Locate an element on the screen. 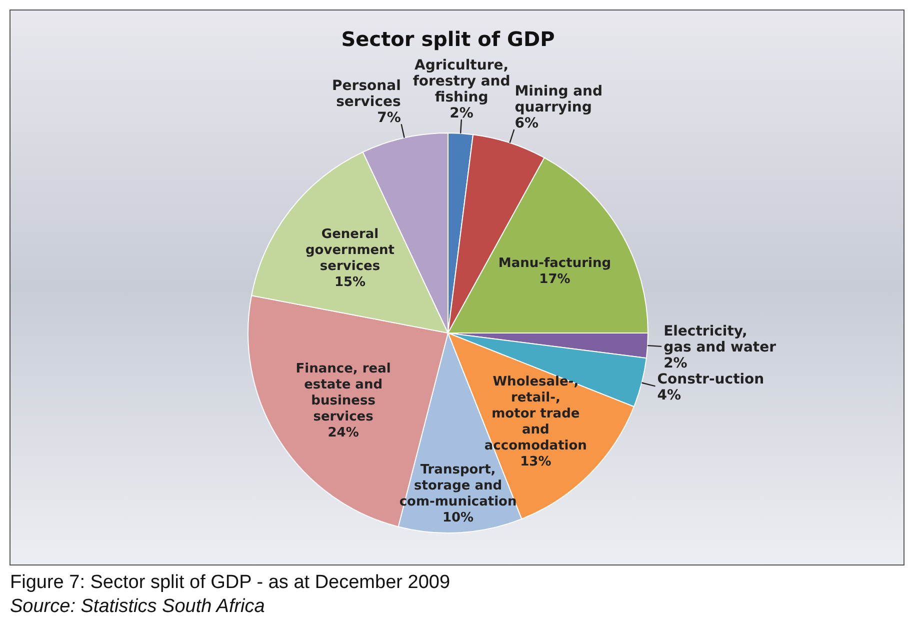  slice-label: Electricity, gas and water is located at coordinates (720, 340).